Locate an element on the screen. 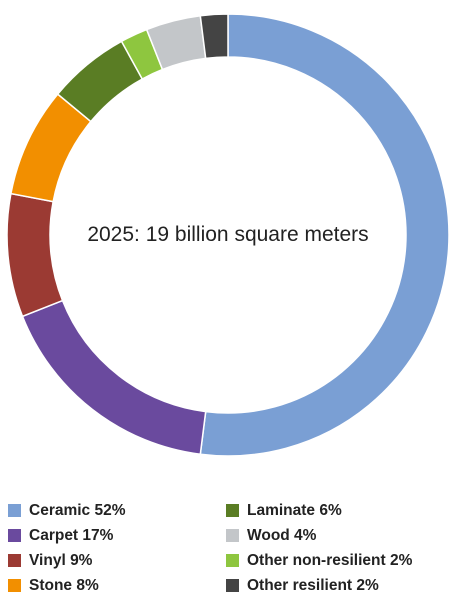 The width and height of the screenshot is (451, 598). legend-label: Other non-resilient 2% is located at coordinates (330, 560).